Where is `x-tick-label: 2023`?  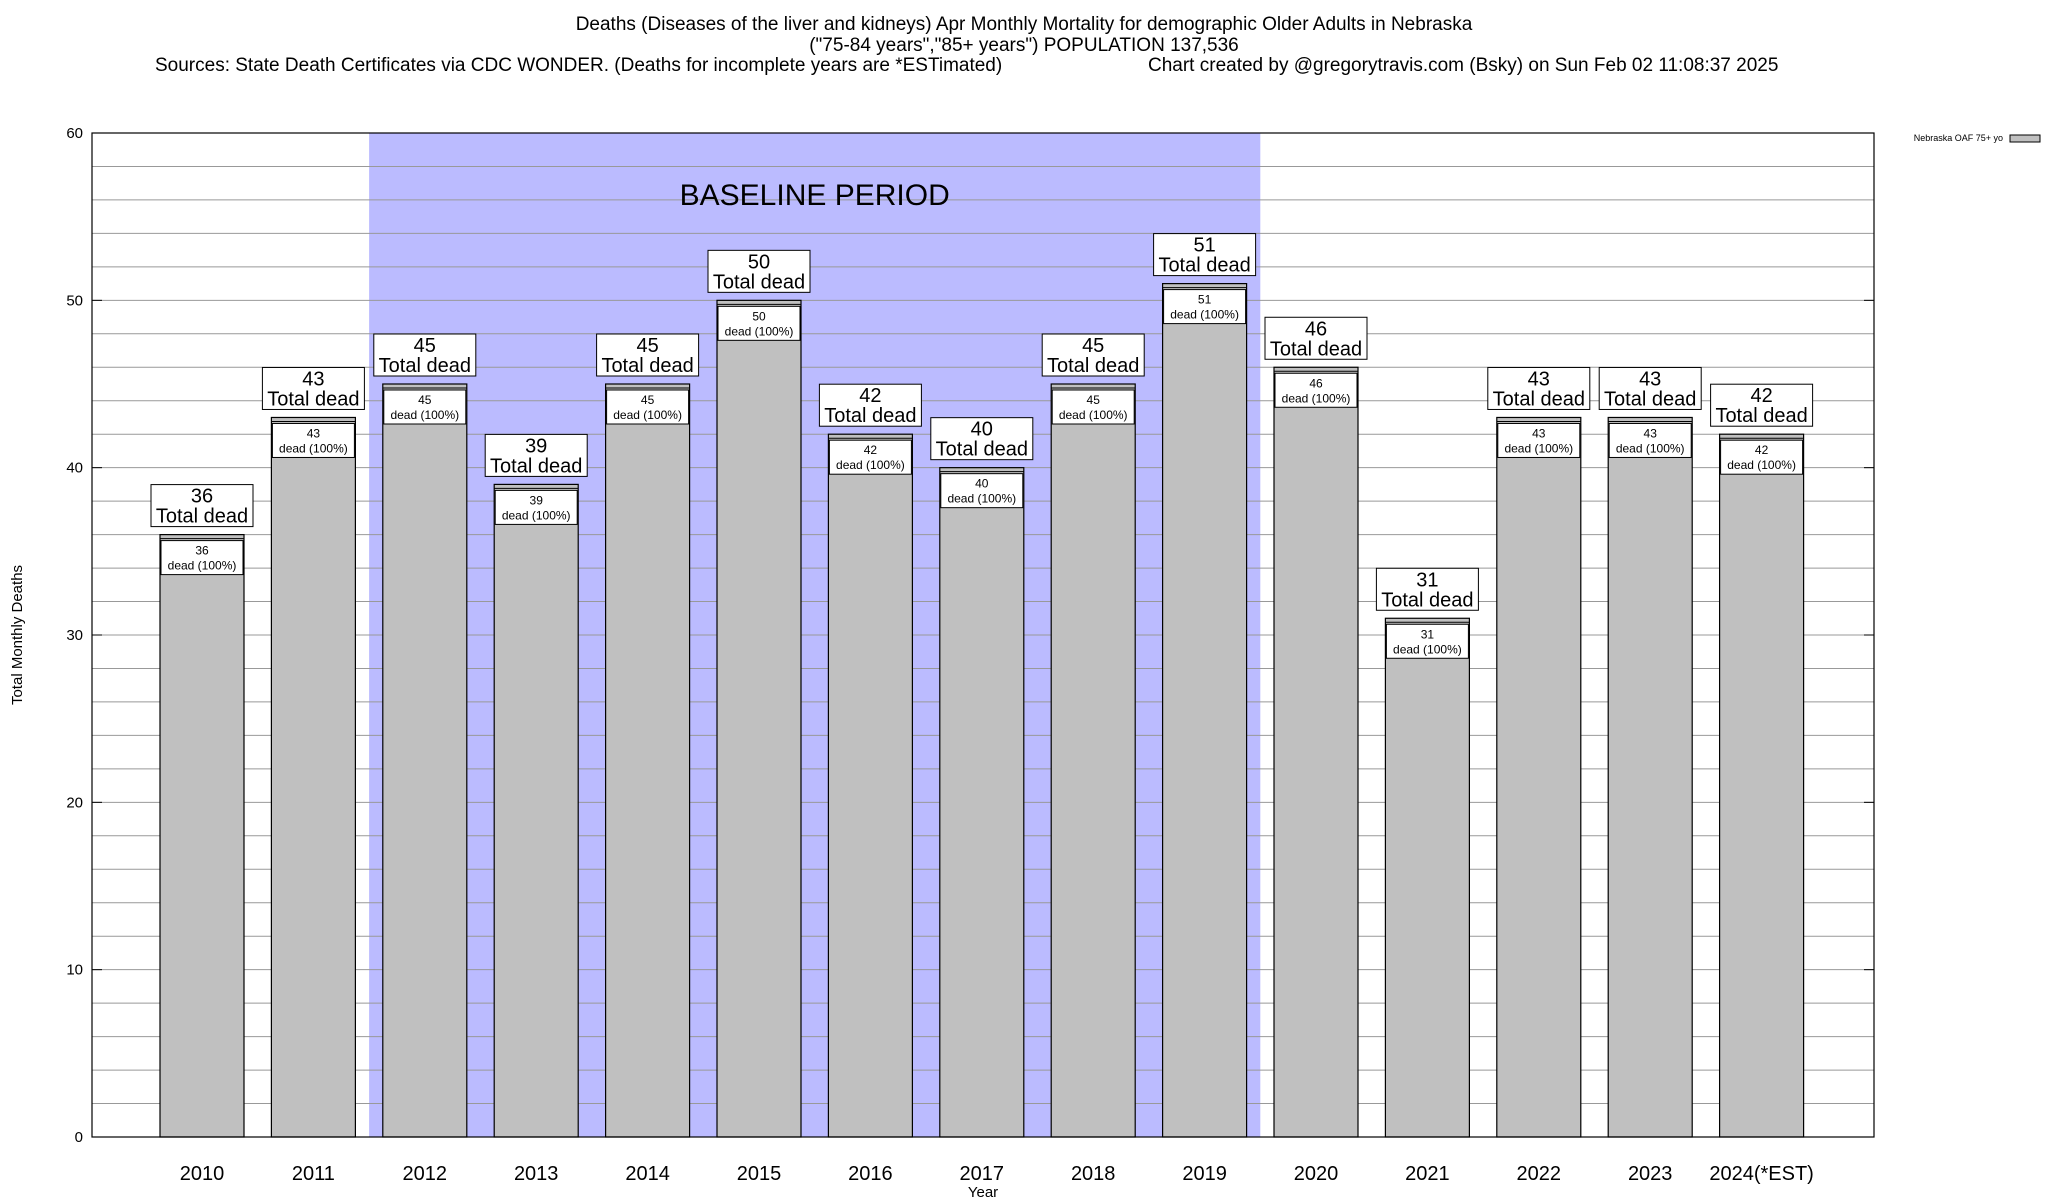
x-tick-label: 2023 is located at coordinates (1650, 1174).